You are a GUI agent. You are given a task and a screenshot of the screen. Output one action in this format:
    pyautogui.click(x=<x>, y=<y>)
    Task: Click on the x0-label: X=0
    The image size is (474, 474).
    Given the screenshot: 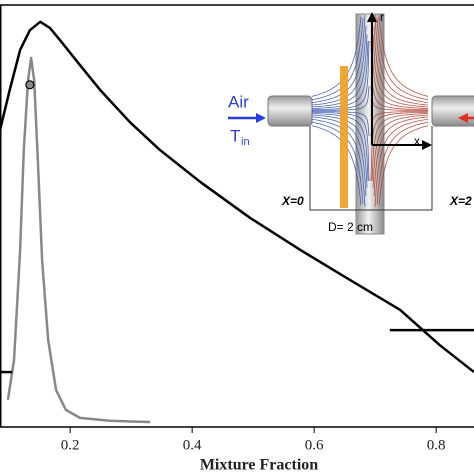 What is the action you would take?
    pyautogui.click(x=292, y=201)
    